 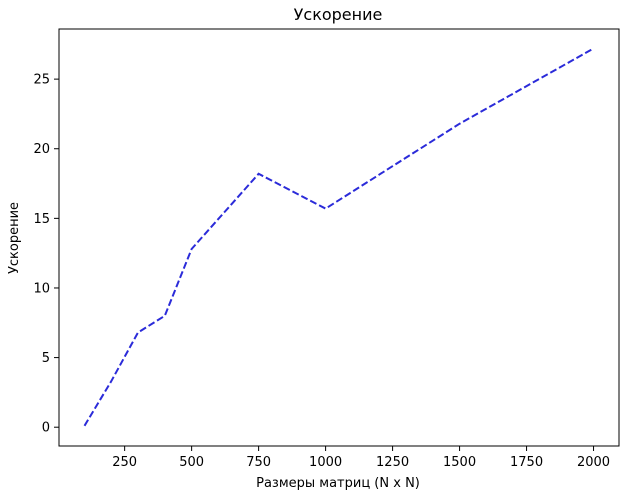 What do you see at coordinates (14, 238) in the screenshot?
I see `y-axis-label: Ускорение` at bounding box center [14, 238].